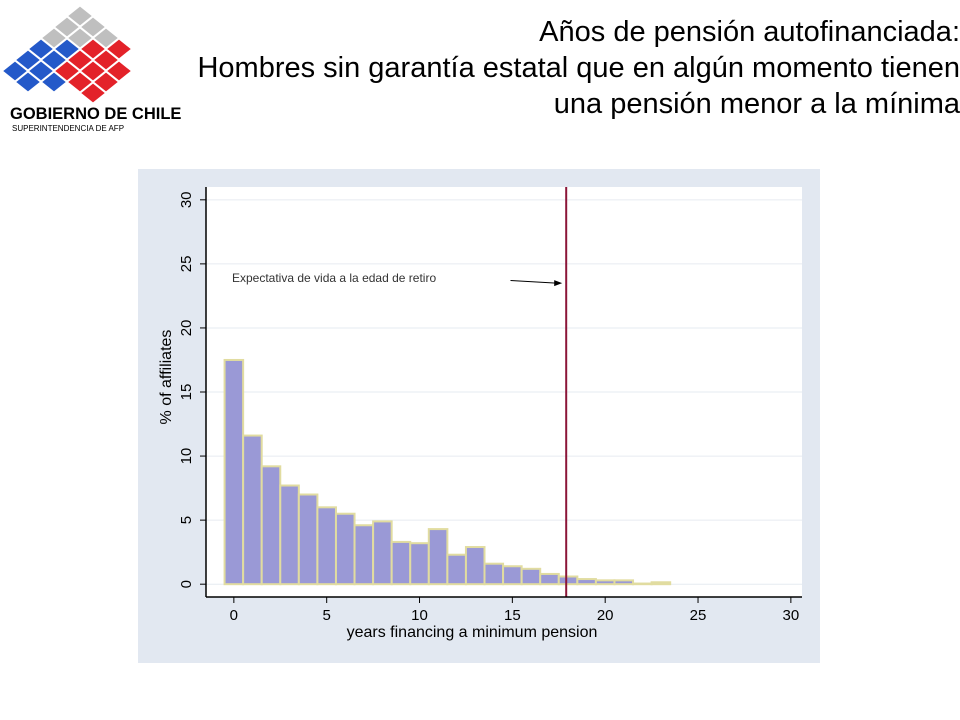  I want to click on x-tick-label: 30, so click(791, 615).